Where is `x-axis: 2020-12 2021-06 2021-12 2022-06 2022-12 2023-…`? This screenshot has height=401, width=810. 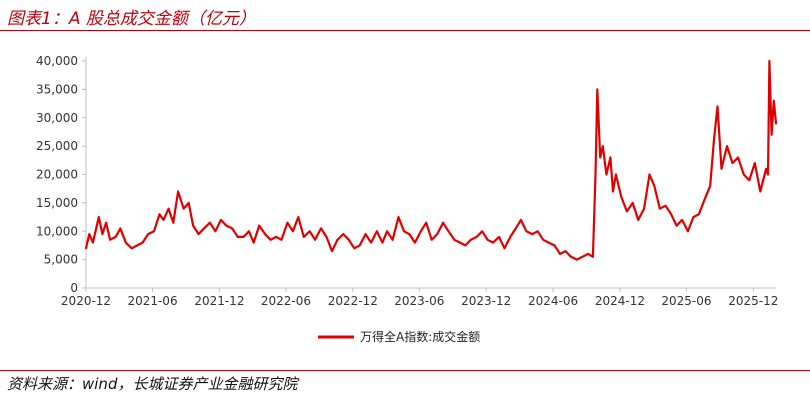
x-axis: 2020-12 2021-06 2021-12 2022-06 2022-12 2023-… is located at coordinates (419, 297).